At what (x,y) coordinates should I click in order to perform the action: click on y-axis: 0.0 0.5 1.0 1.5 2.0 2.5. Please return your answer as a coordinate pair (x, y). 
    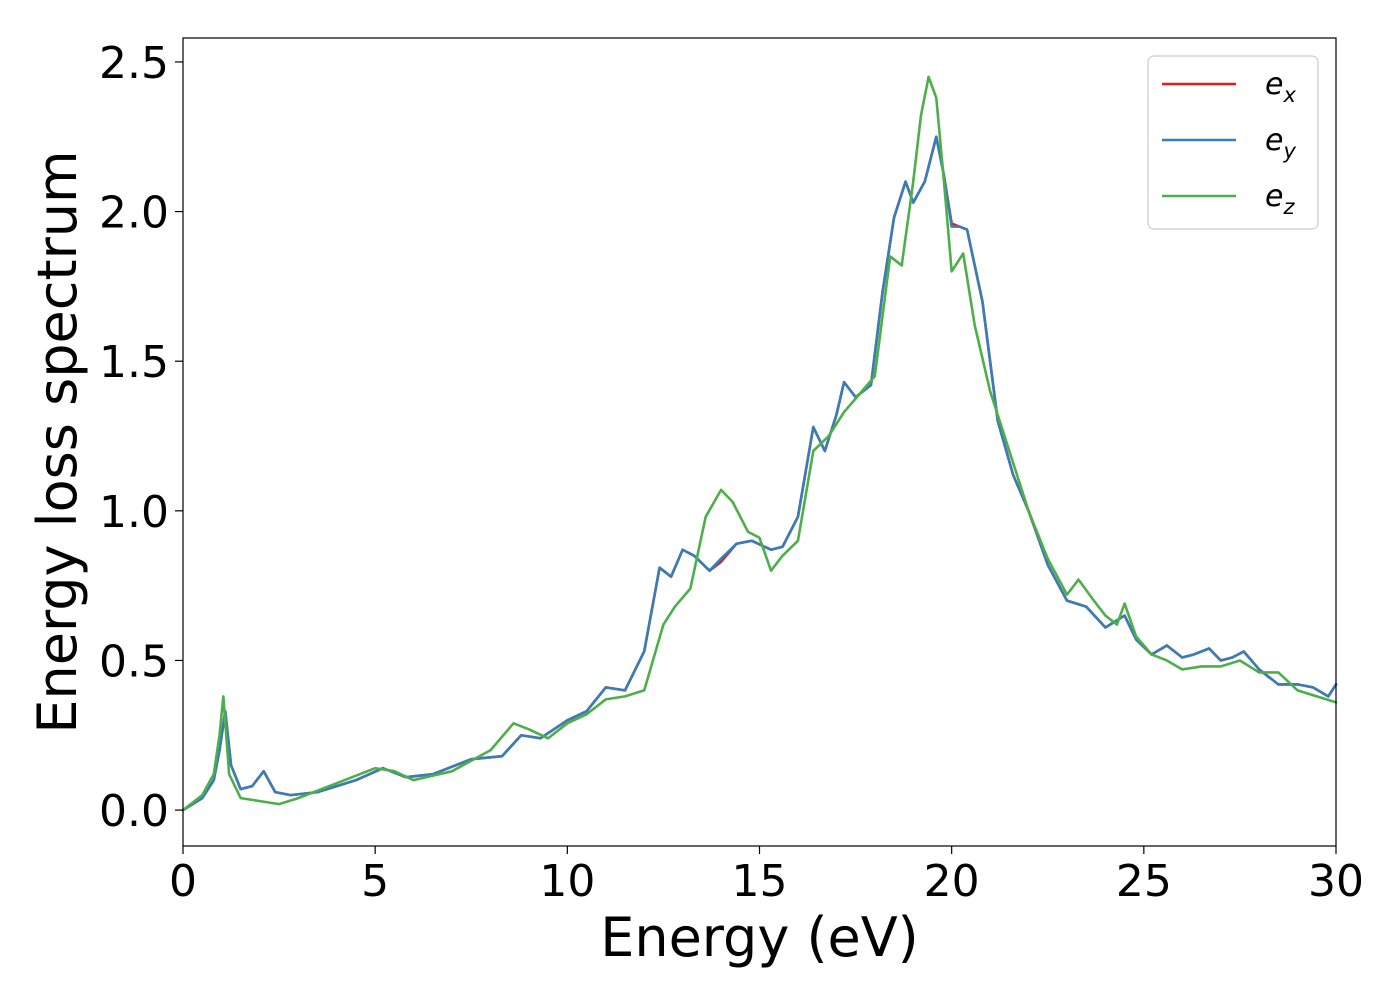
    Looking at the image, I should click on (141, 437).